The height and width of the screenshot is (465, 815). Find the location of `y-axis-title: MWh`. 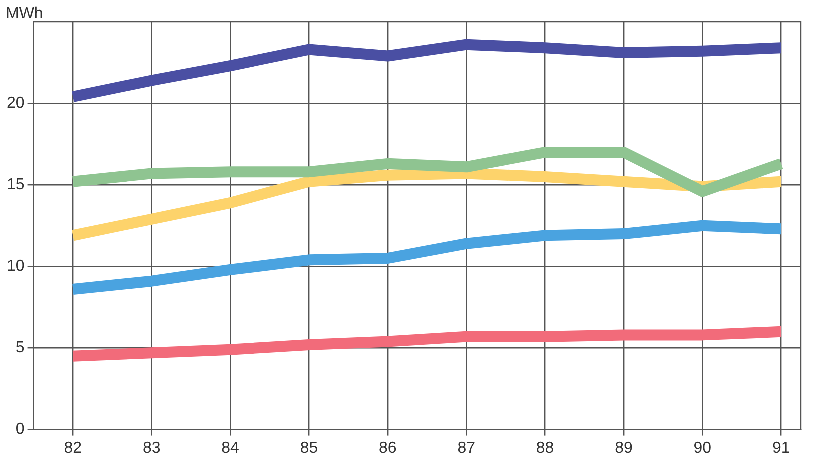

y-axis-title: MWh is located at coordinates (25, 13).